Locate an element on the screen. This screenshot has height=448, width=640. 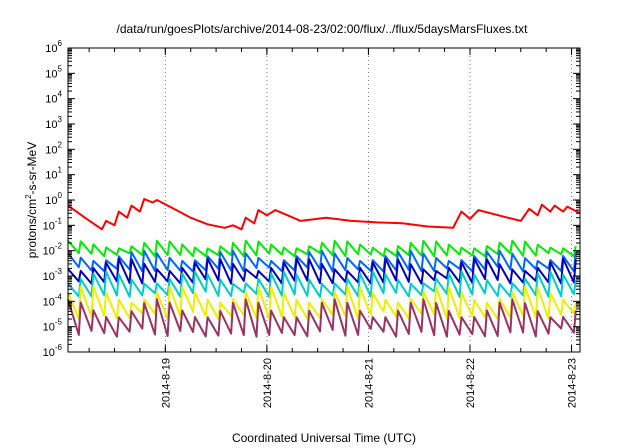
y-tick-label: 10⁴ is located at coordinates (53, 98).